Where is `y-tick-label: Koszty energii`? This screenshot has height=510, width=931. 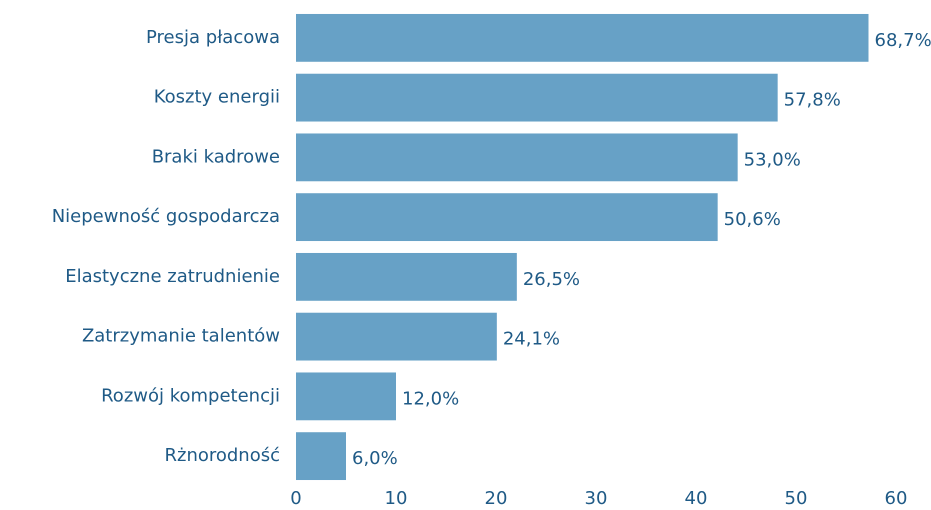 y-tick-label: Koszty energii is located at coordinates (217, 97).